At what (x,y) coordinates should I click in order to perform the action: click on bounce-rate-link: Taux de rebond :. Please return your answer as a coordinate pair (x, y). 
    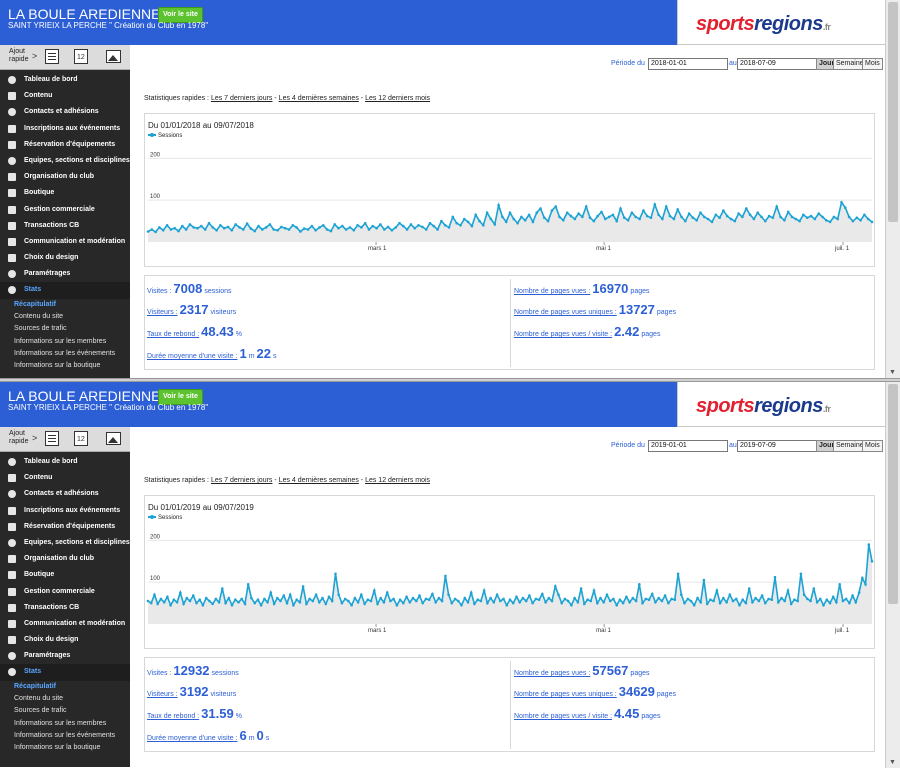
    Looking at the image, I should click on (173, 334).